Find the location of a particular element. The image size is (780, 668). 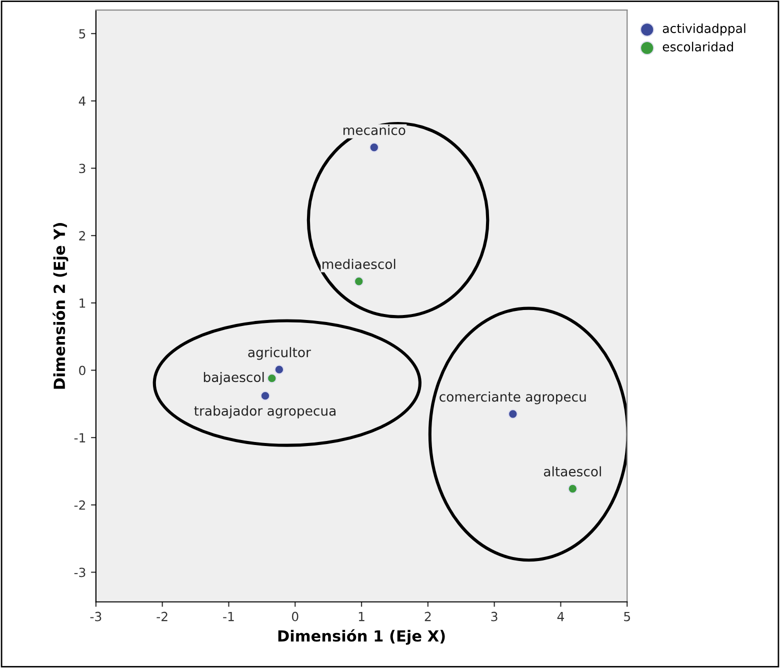

annotation: mecanico is located at coordinates (375, 130).